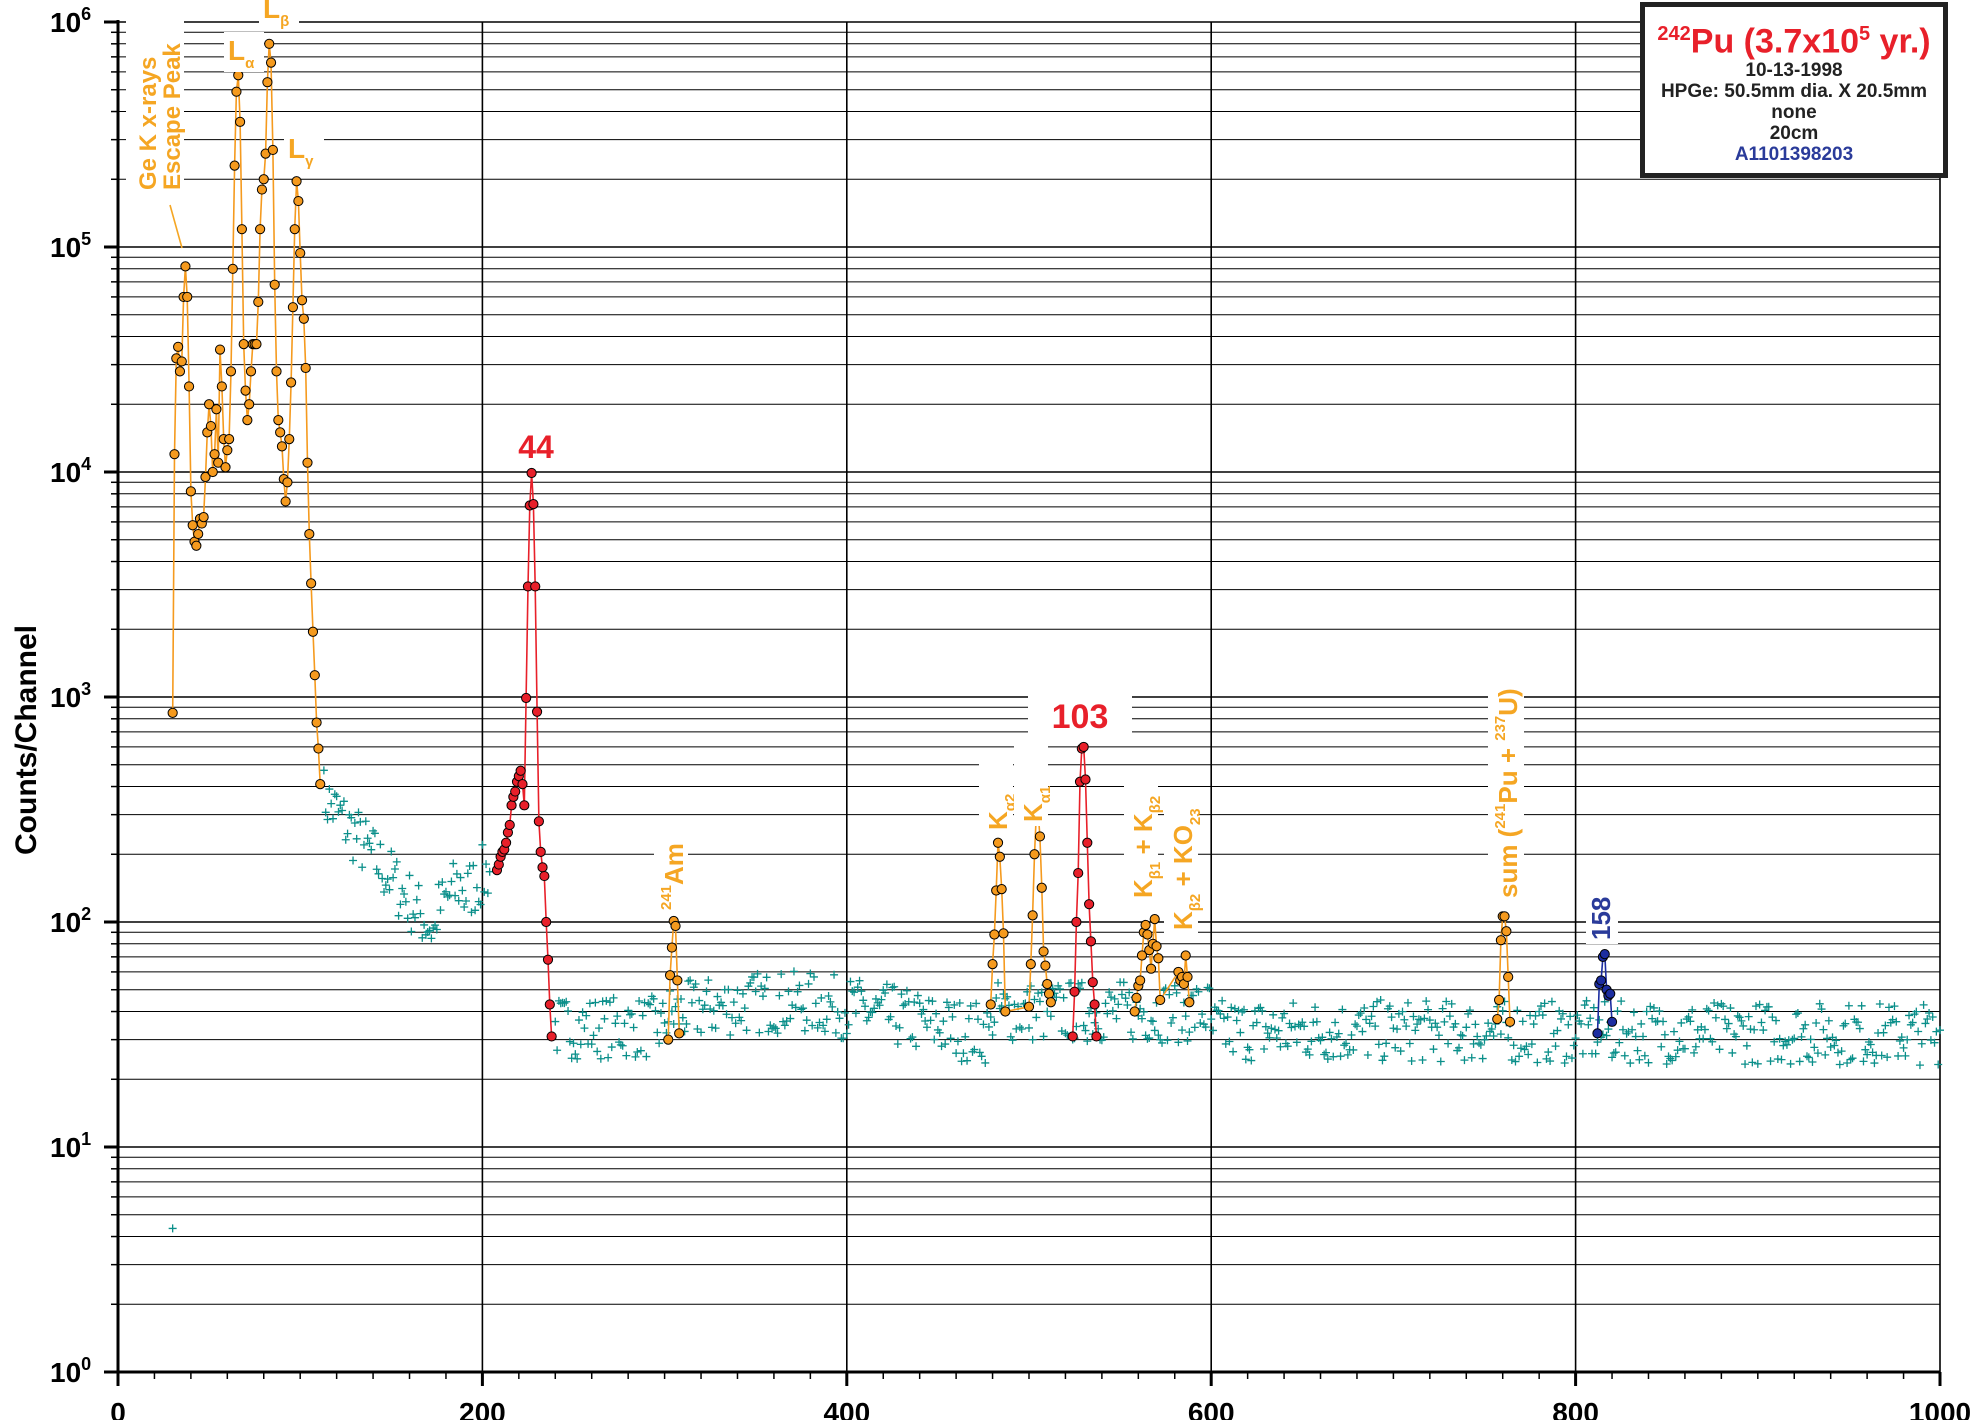  Describe the element at coordinates (241, 53) in the screenshot. I see `l-alpha-label: Lα` at that location.